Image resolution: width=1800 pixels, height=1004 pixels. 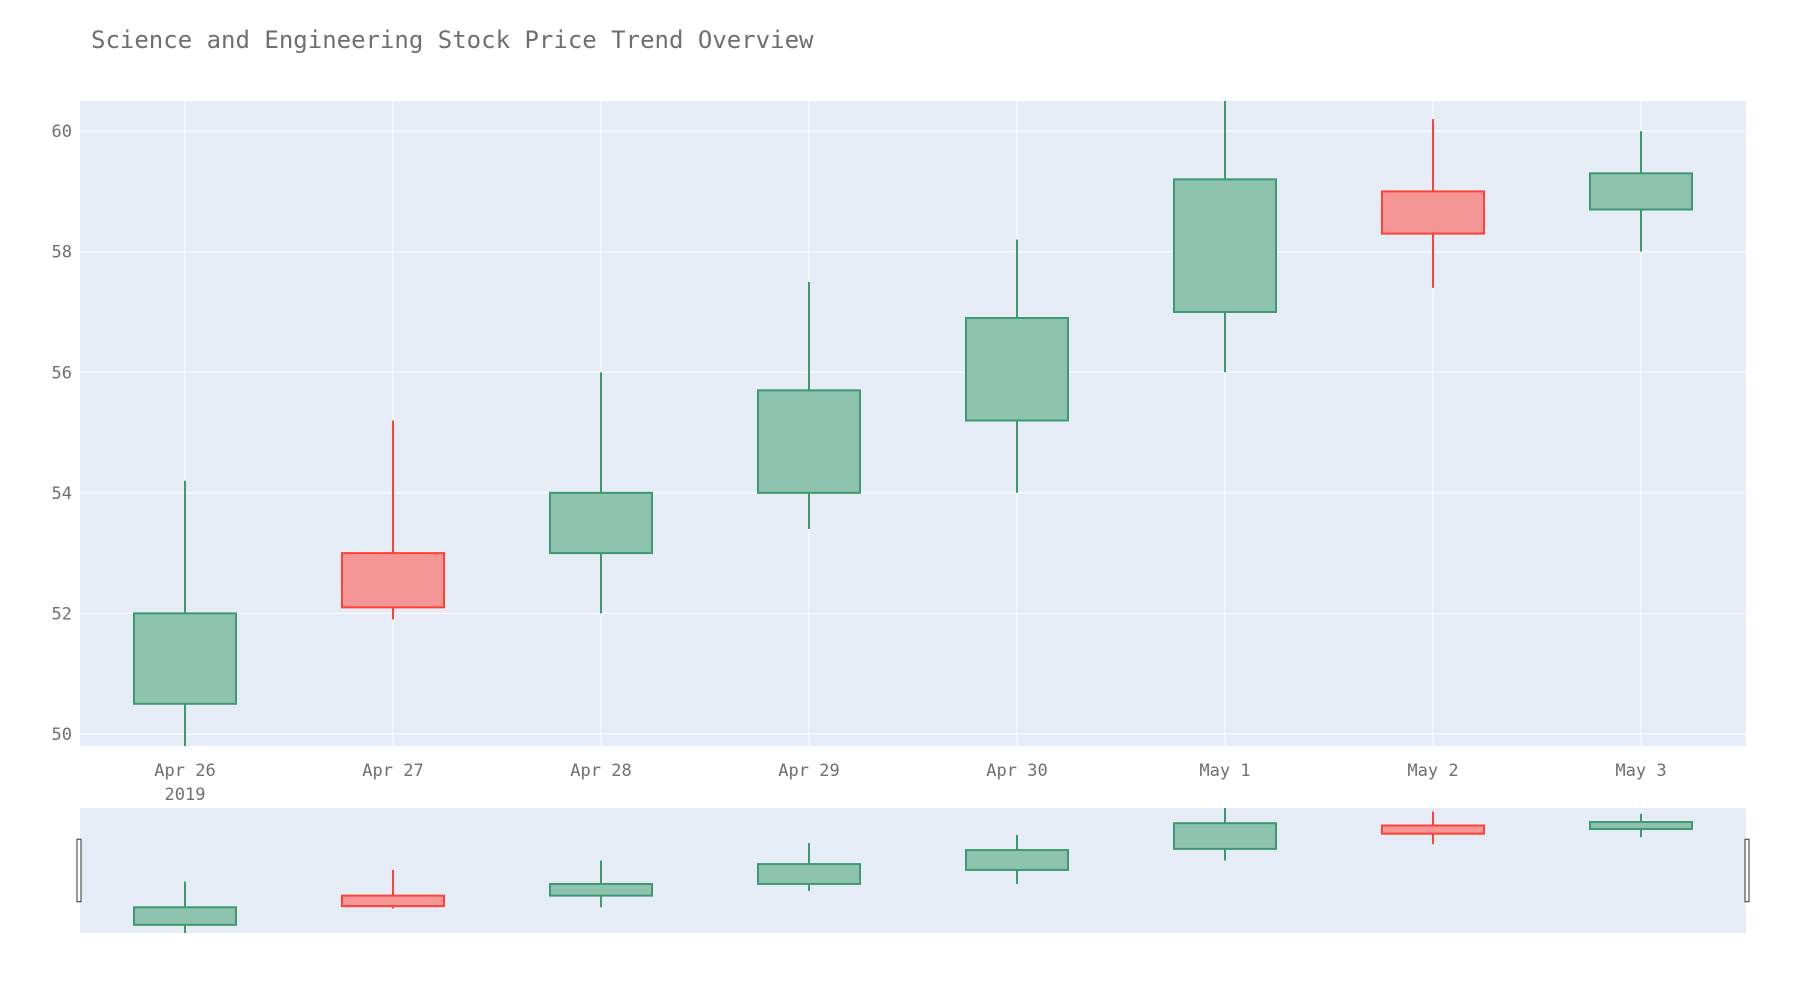 I want to click on x-tick-label: Apr 27, so click(x=392, y=771).